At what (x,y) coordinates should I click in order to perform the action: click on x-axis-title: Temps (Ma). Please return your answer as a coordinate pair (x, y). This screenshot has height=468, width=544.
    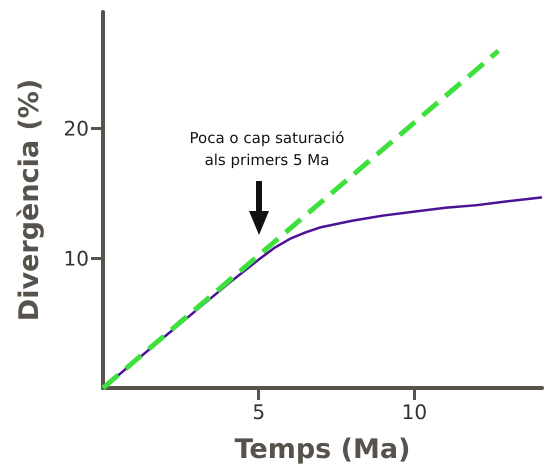
    Looking at the image, I should click on (322, 449).